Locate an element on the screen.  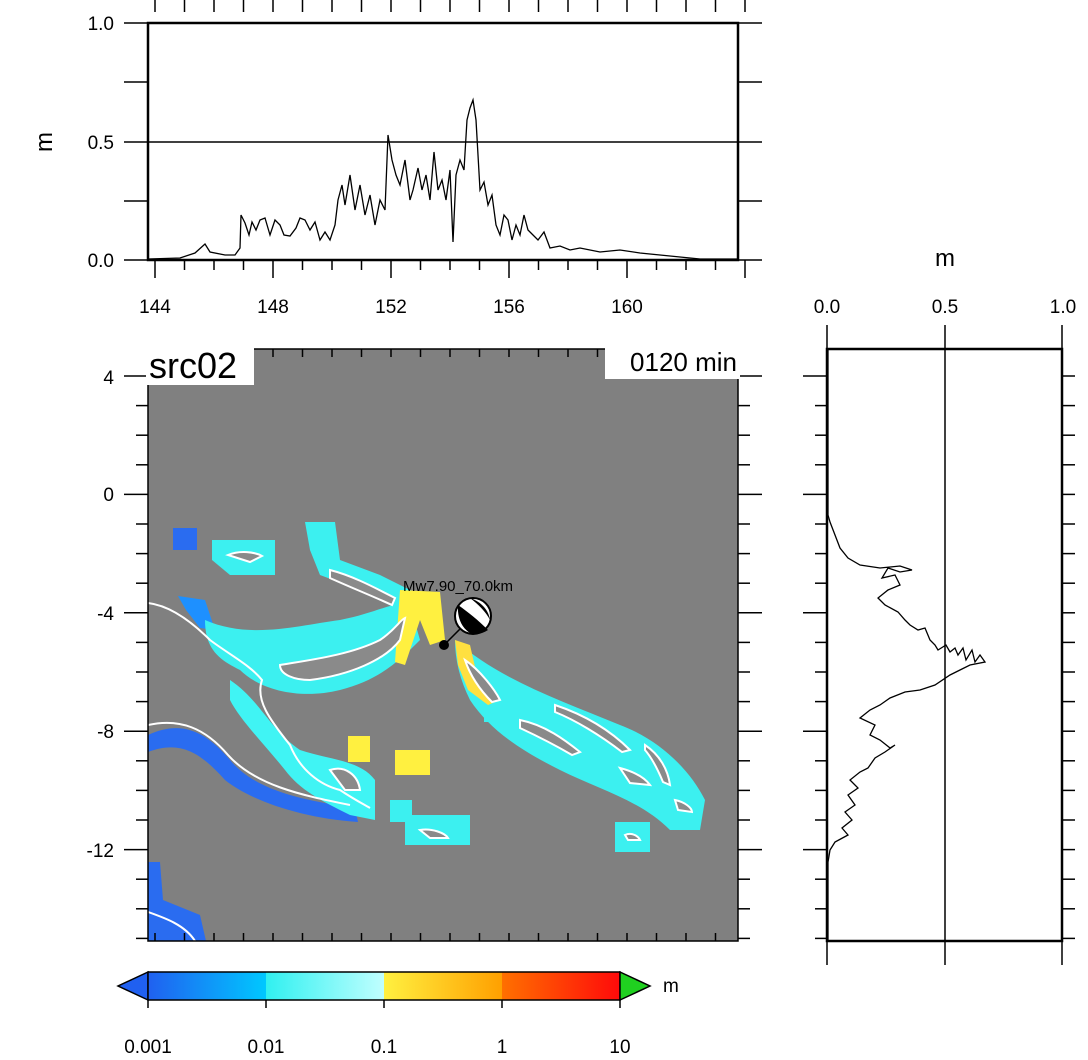
wave-band-blue-png is located at coordinates (253, 775).